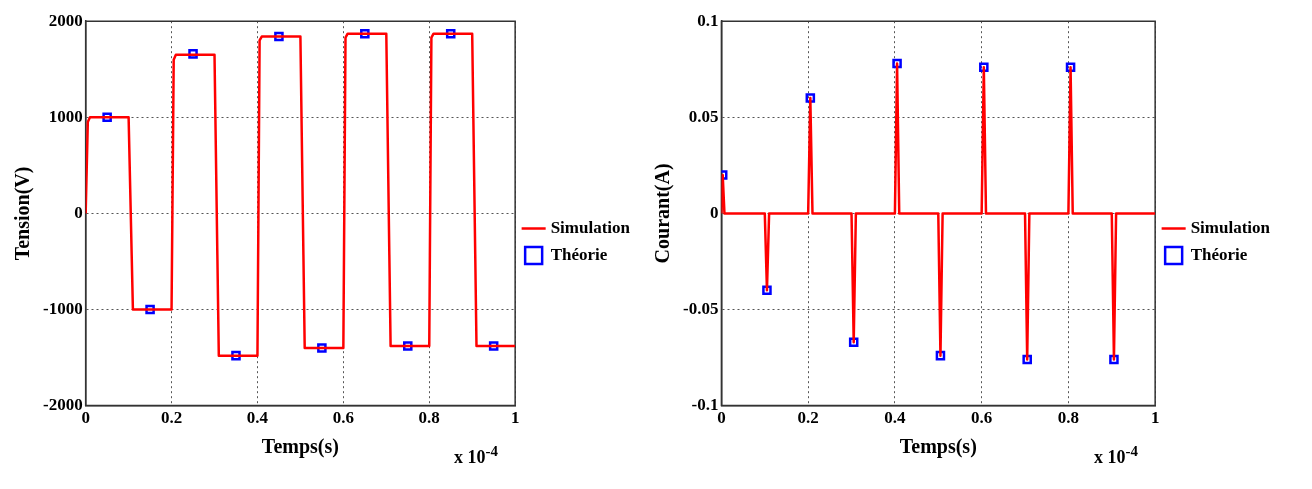 Image resolution: width=1312 pixels, height=489 pixels. I want to click on y-tick-label: 0.1, so click(708, 20).